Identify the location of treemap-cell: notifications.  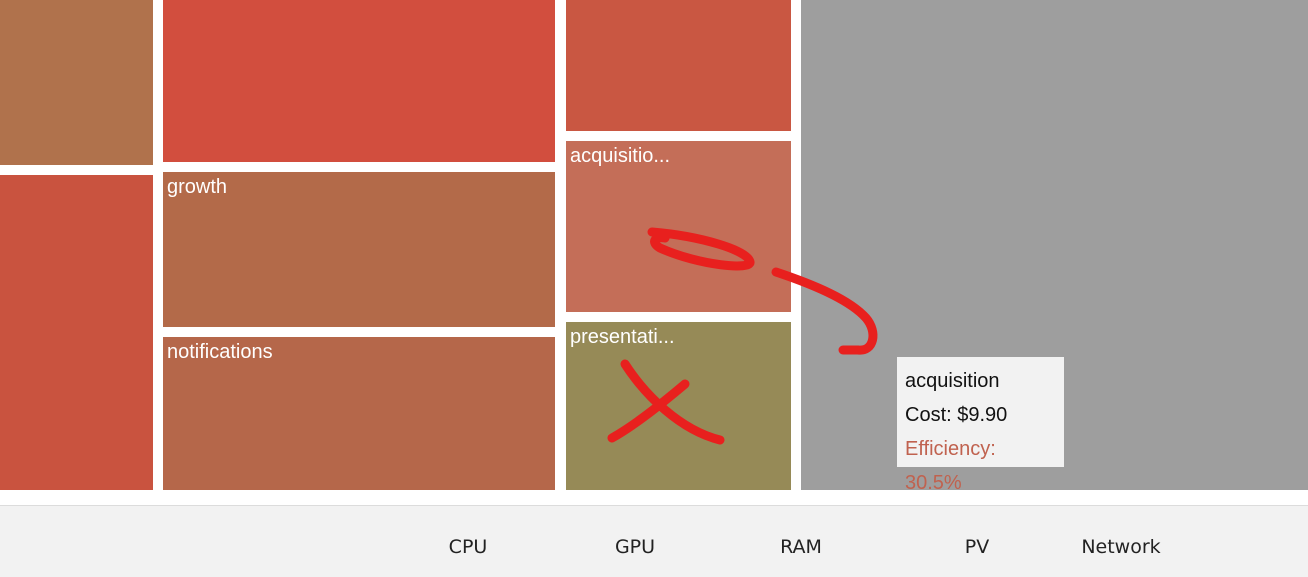
(359, 413).